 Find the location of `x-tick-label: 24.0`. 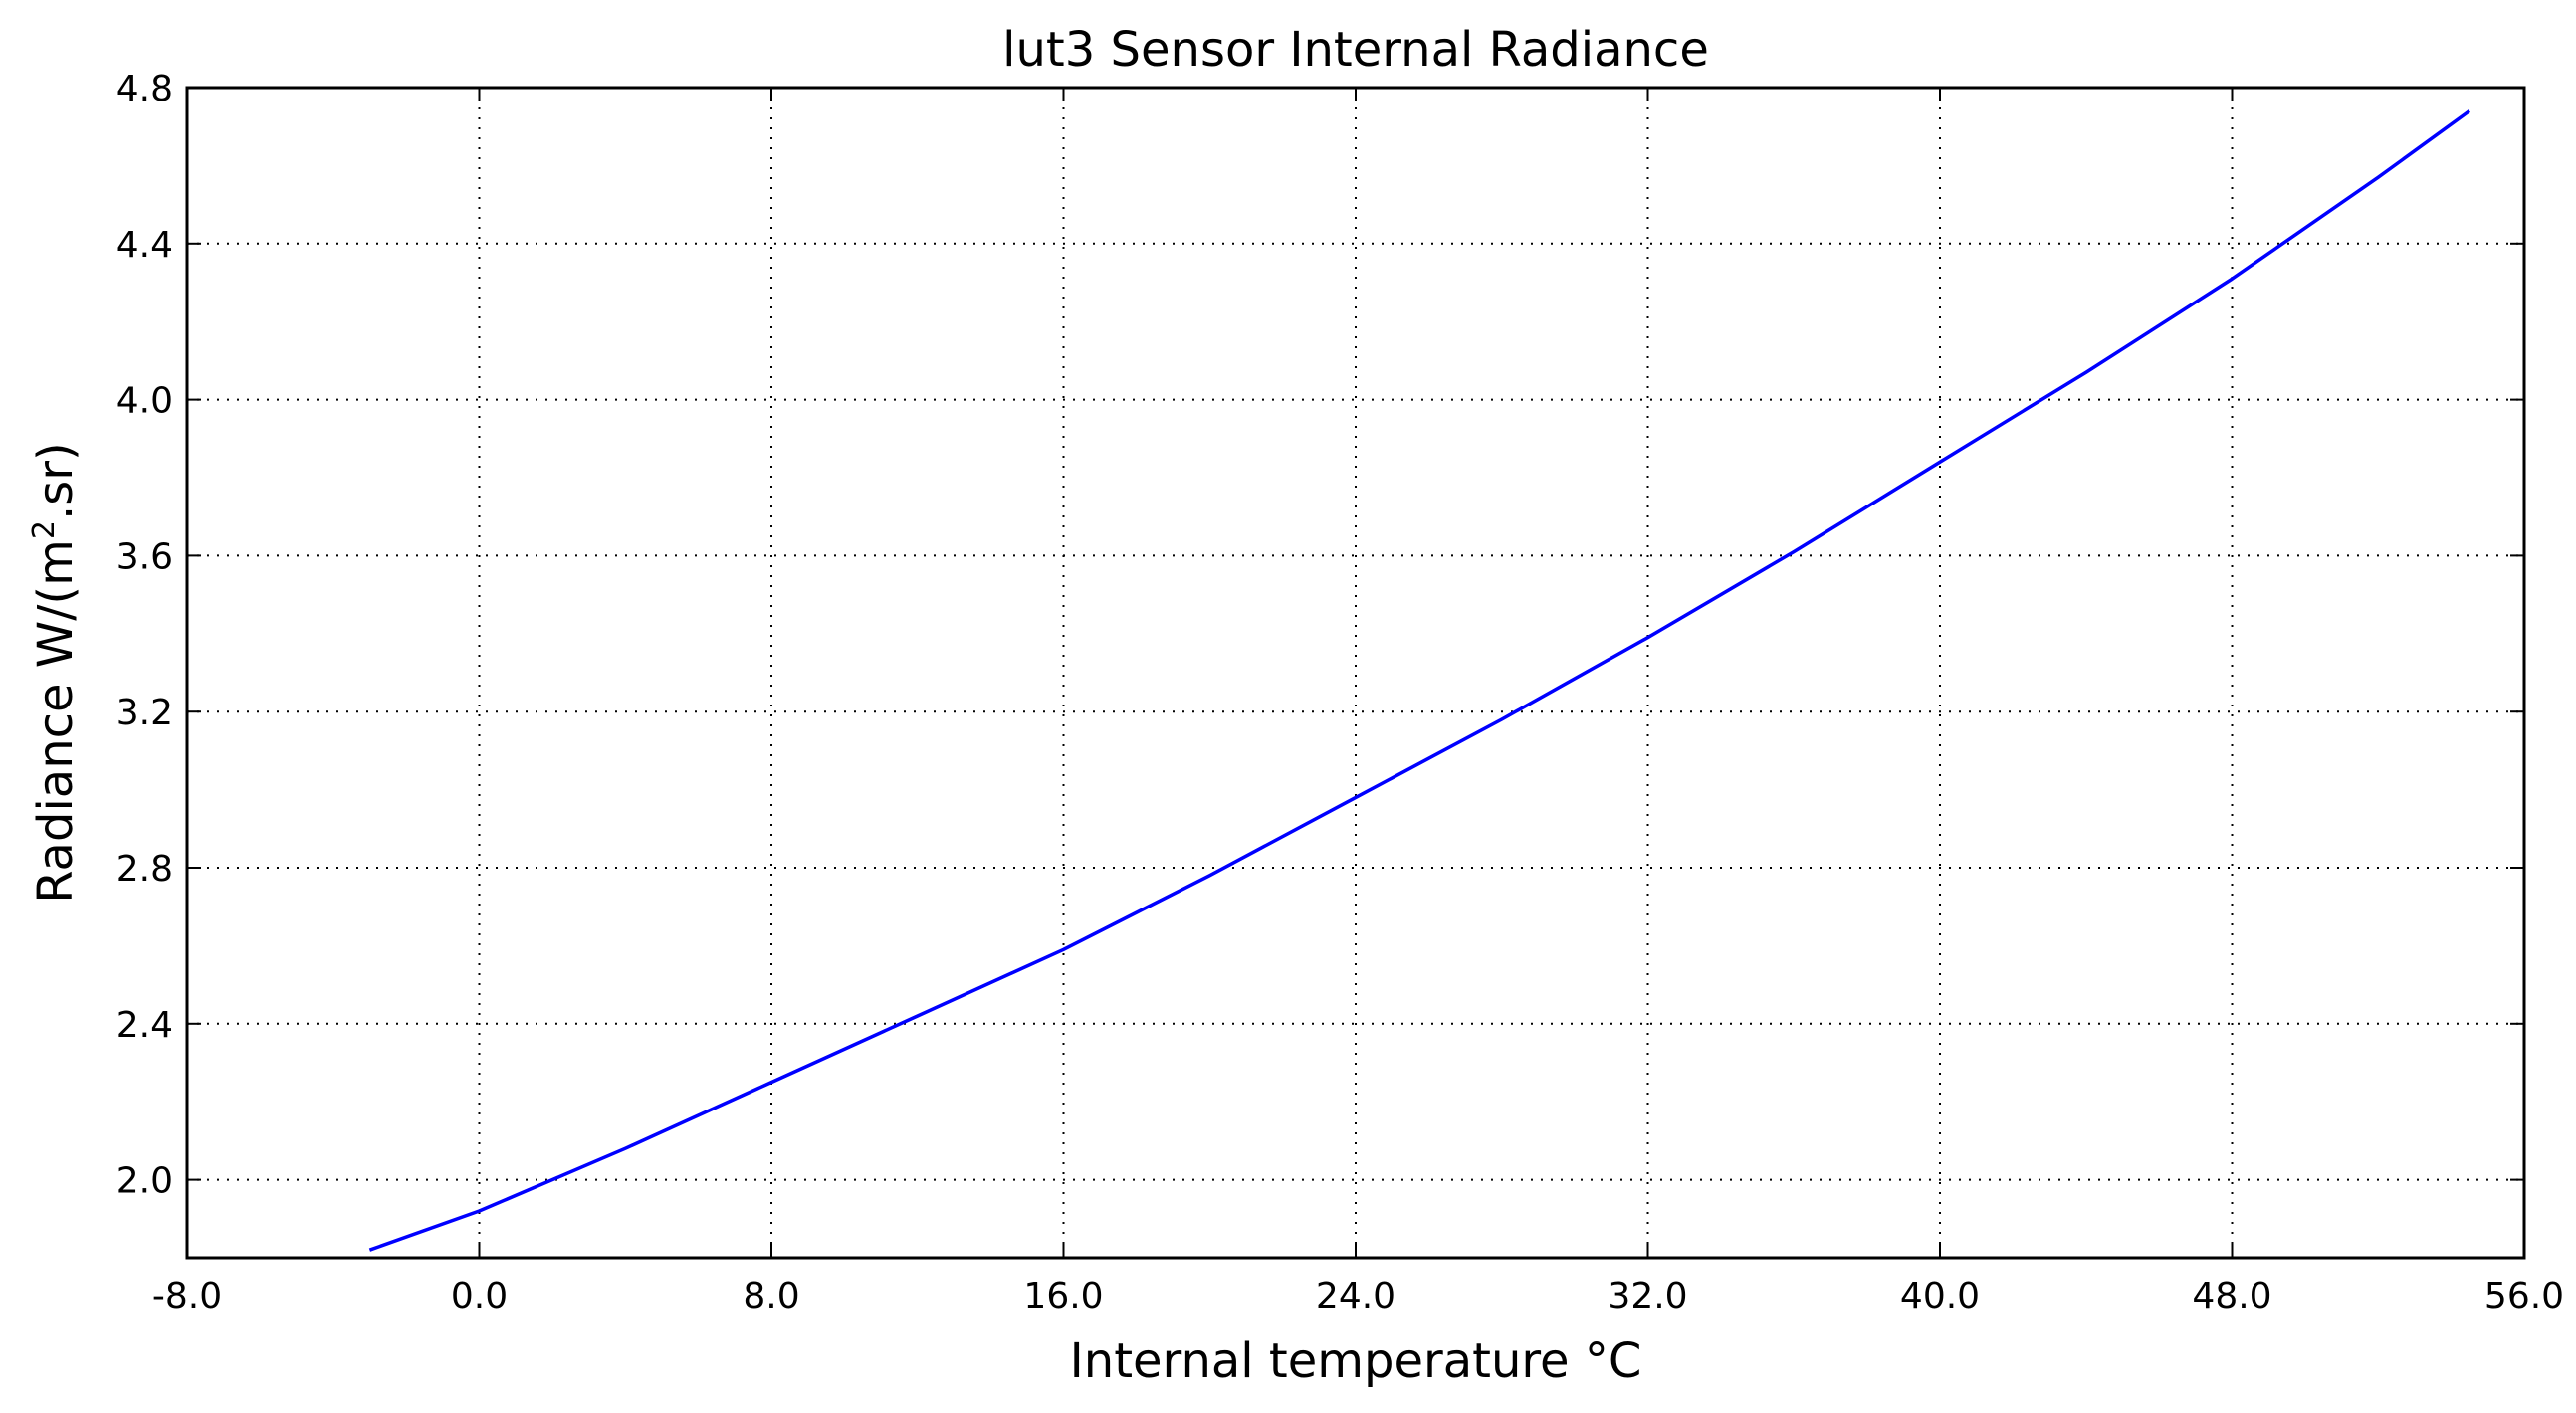

x-tick-label: 24.0 is located at coordinates (1355, 1296).